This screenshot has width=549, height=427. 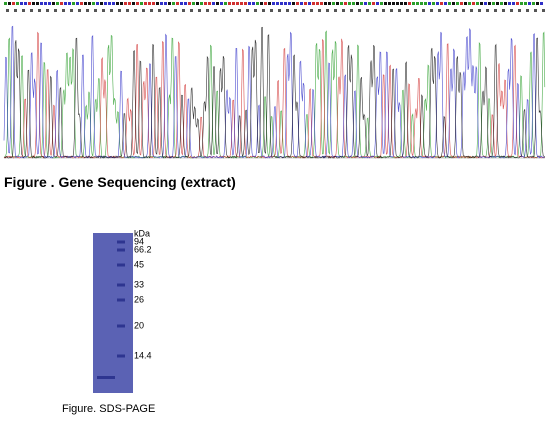 What do you see at coordinates (142, 233) in the screenshot?
I see `unit-label: kDa` at bounding box center [142, 233].